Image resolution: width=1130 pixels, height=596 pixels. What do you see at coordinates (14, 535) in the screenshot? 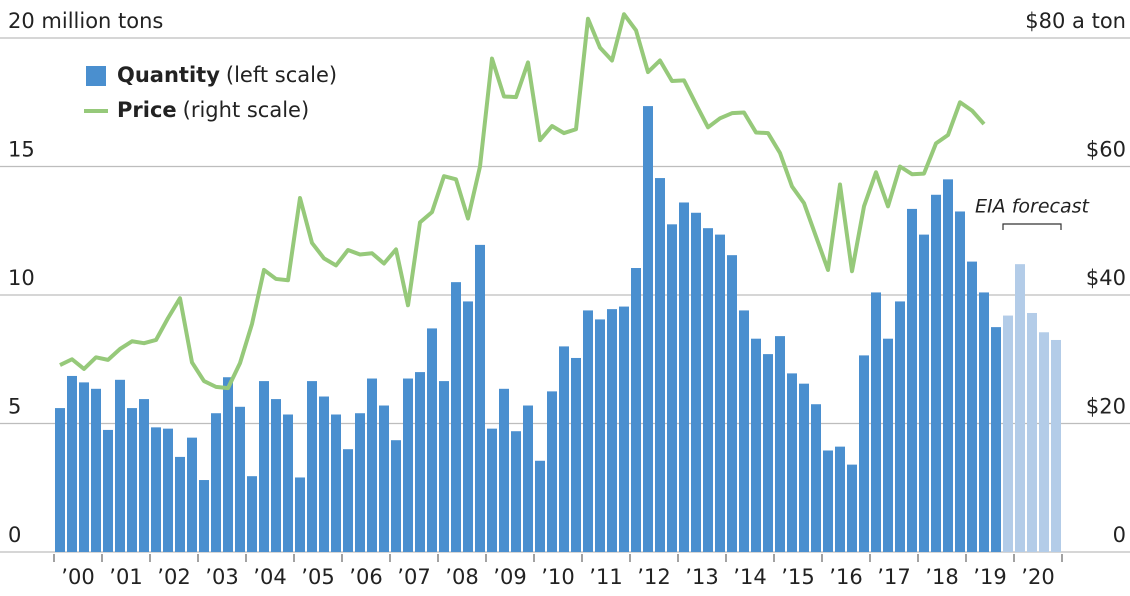
I see `y-tick-label: 0` at bounding box center [14, 535].